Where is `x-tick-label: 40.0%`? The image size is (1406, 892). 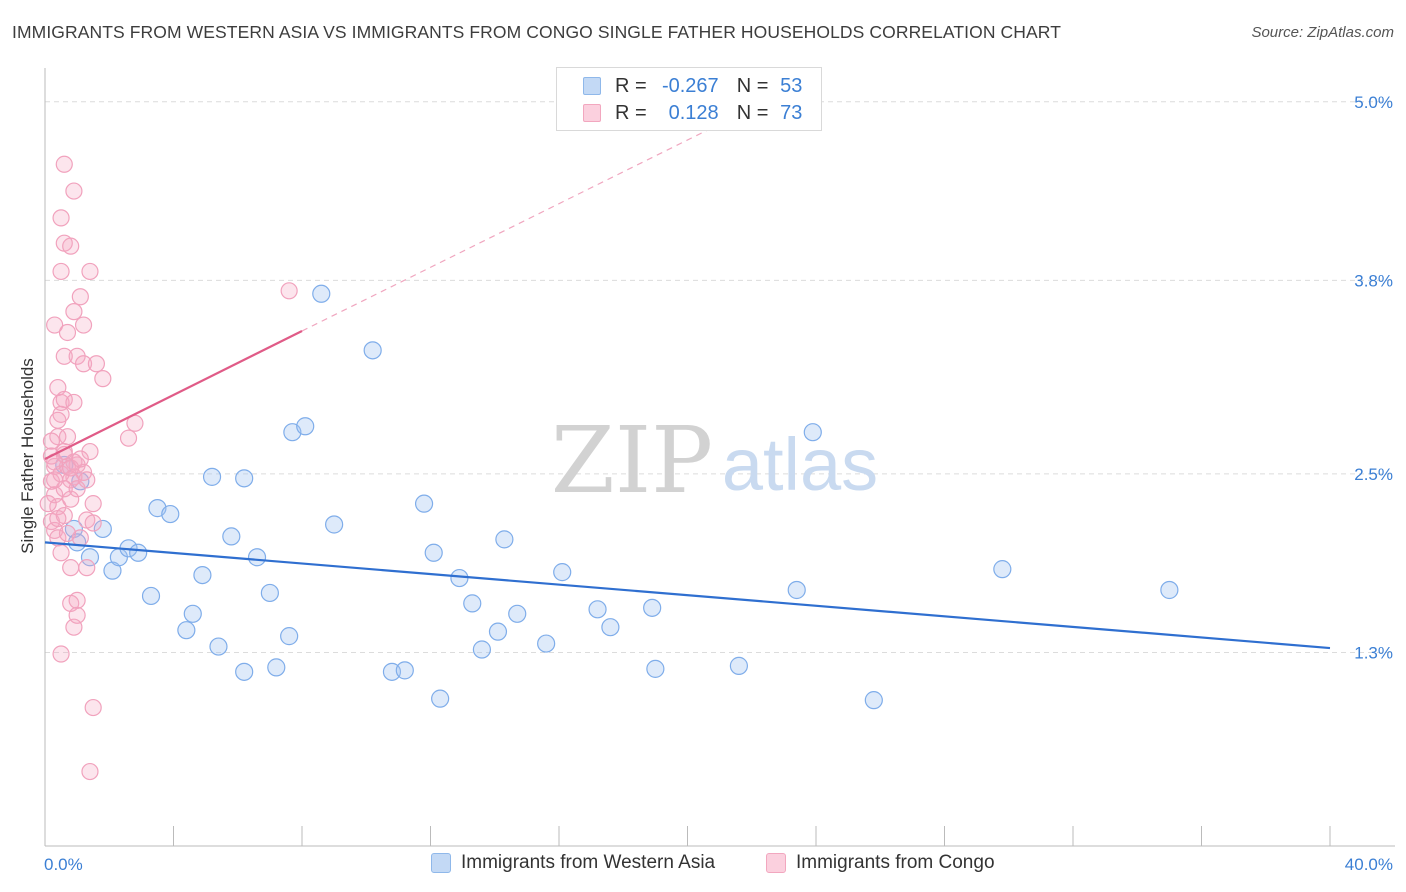
x-tick-label: 40.0% is located at coordinates (1369, 864).